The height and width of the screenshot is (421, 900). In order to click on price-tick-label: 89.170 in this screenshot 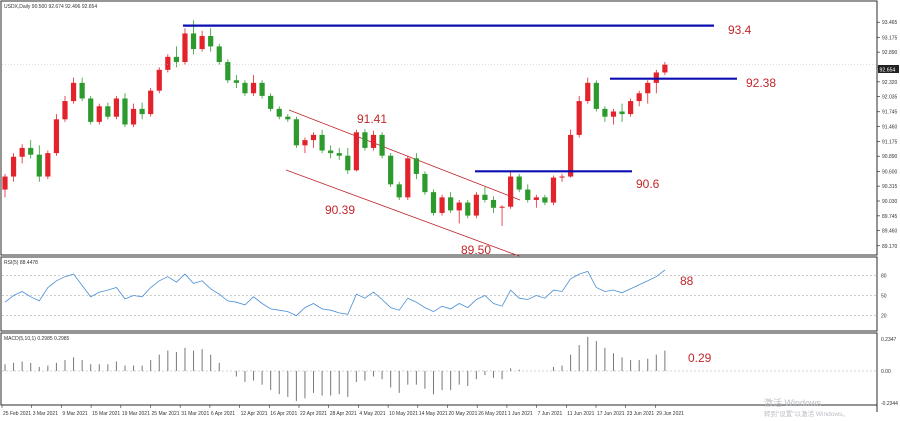, I will do `click(890, 247)`.